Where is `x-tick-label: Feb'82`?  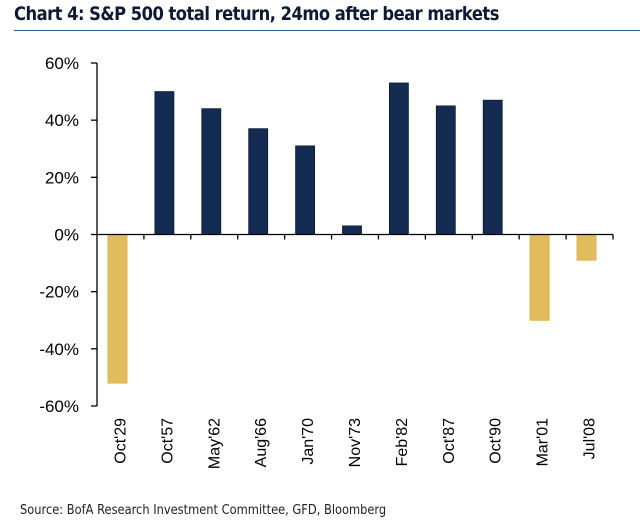 x-tick-label: Feb'82 is located at coordinates (402, 442).